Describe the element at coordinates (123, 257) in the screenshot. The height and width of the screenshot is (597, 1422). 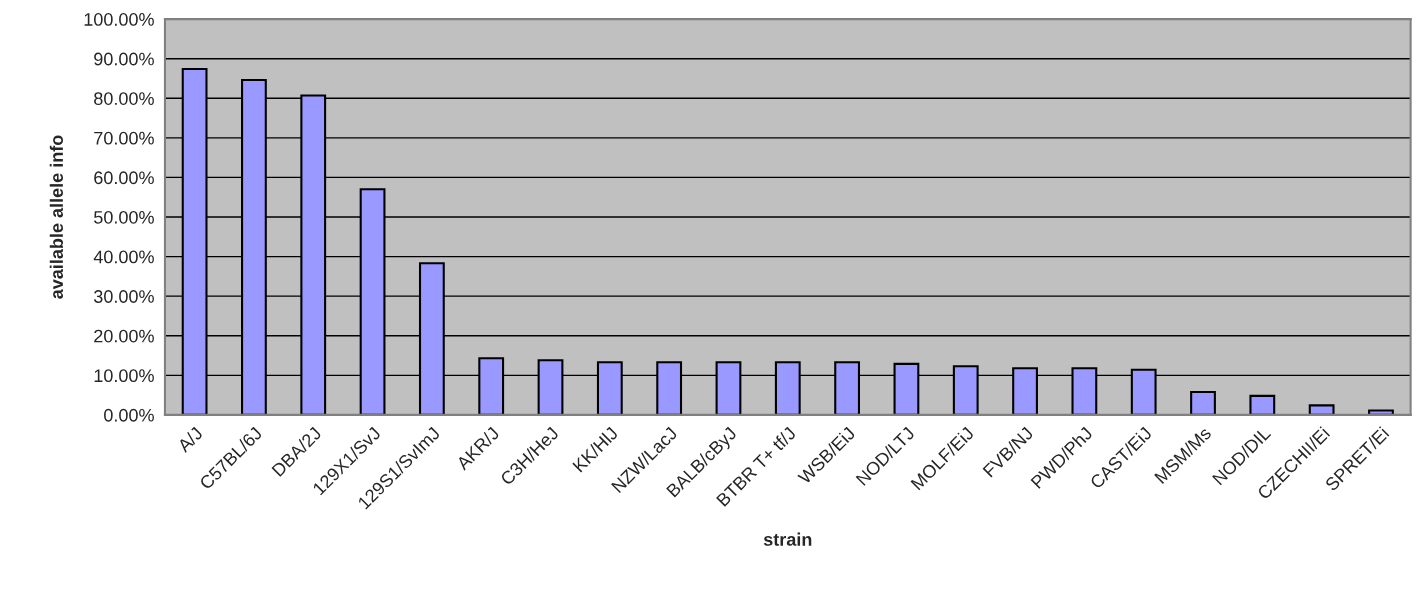
I see `y-tick-label: 40.00%` at that location.